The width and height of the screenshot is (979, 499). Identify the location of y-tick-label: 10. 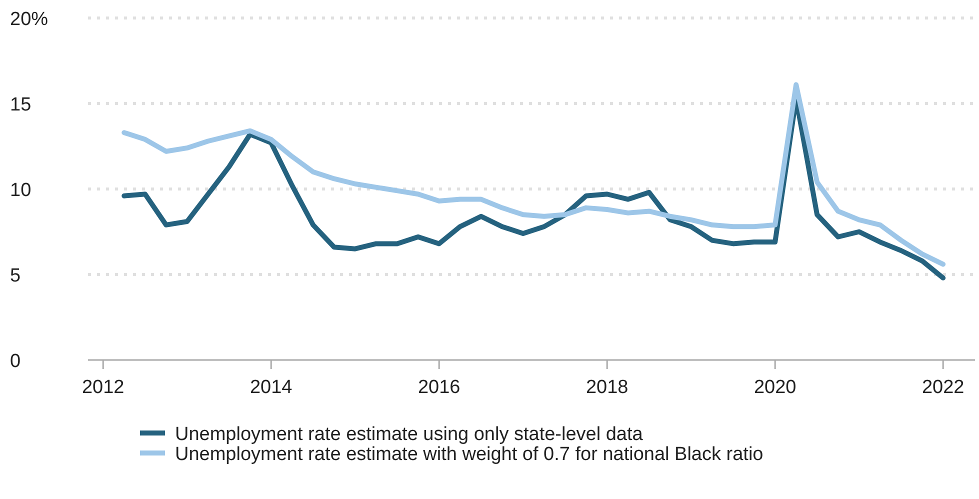
(21, 190).